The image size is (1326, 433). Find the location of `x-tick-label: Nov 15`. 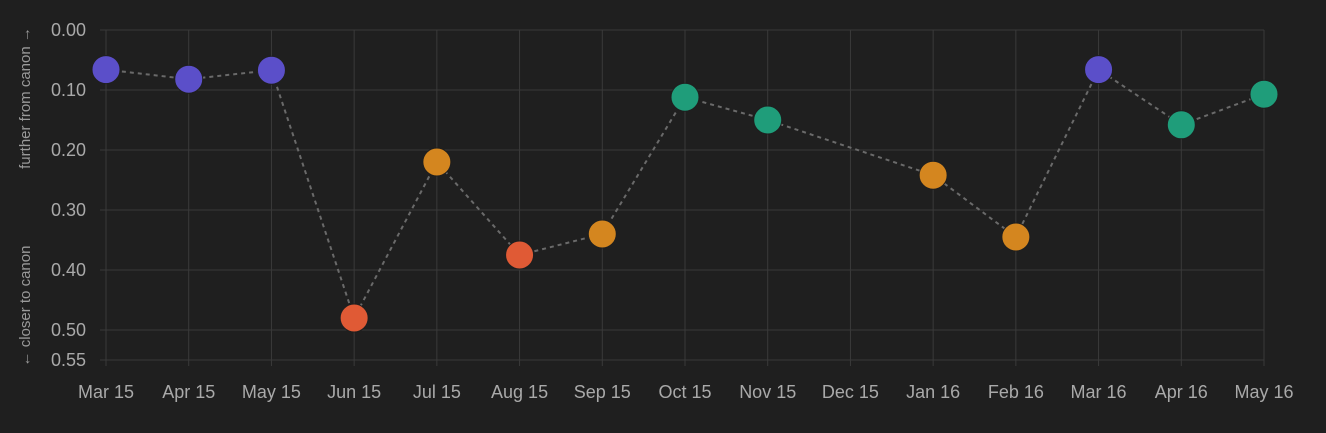

x-tick-label: Nov 15 is located at coordinates (767, 392).